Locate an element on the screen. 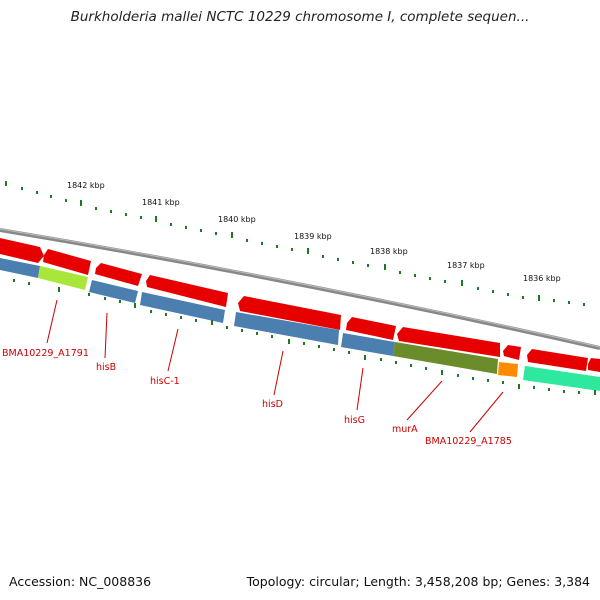 The width and height of the screenshot is (600, 600). scale-label-1840: 1840 kbp is located at coordinates (237, 219).